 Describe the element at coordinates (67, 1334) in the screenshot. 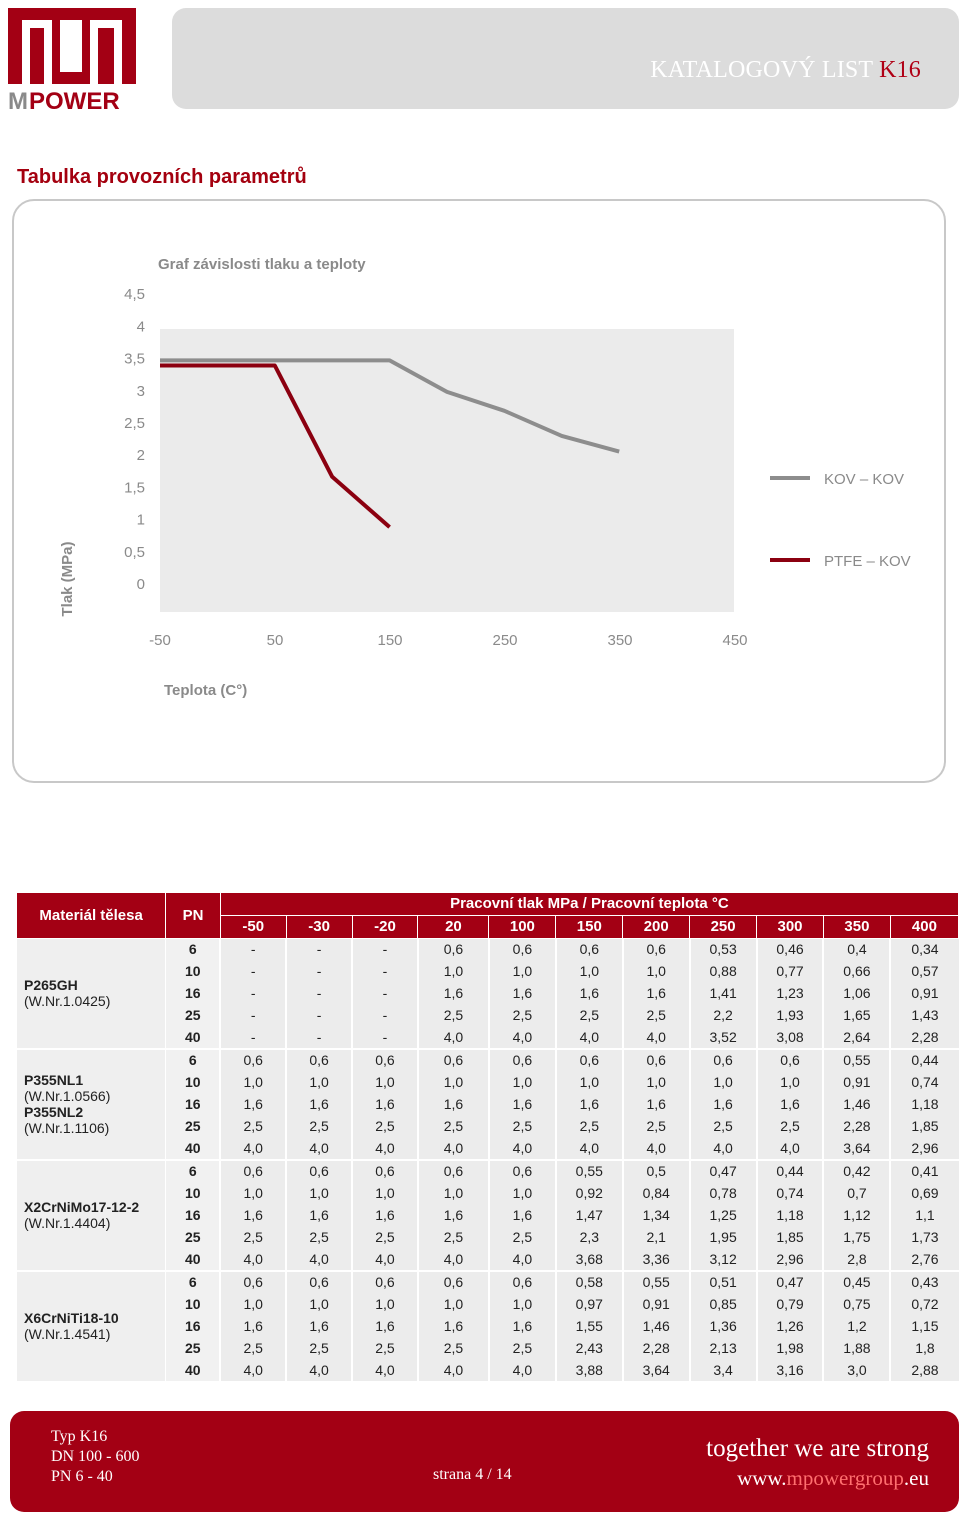

I see `material-number: (W.Nr.1.4541)` at that location.